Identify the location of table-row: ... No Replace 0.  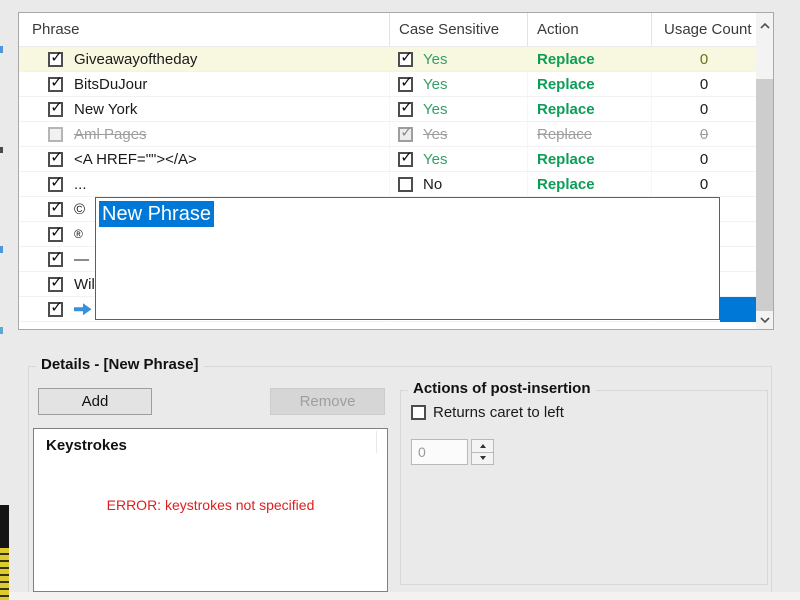
(387, 184).